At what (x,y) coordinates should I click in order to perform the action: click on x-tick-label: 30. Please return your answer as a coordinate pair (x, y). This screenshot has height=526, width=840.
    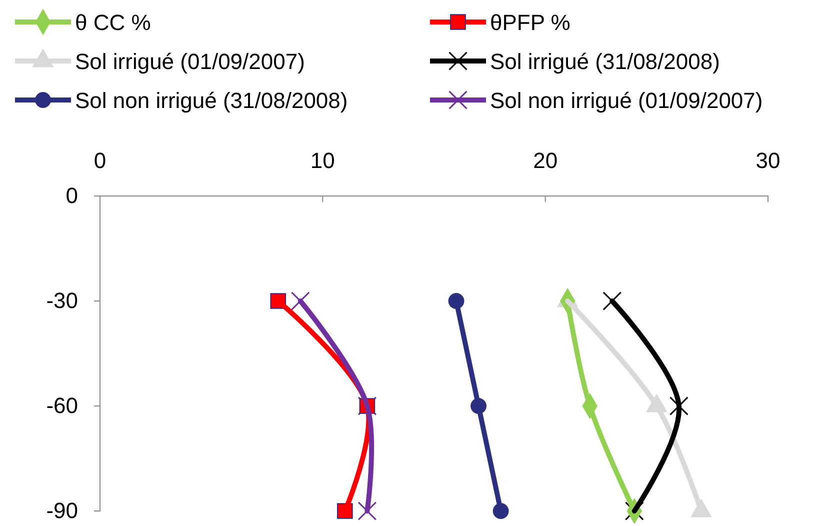
    Looking at the image, I should click on (768, 160).